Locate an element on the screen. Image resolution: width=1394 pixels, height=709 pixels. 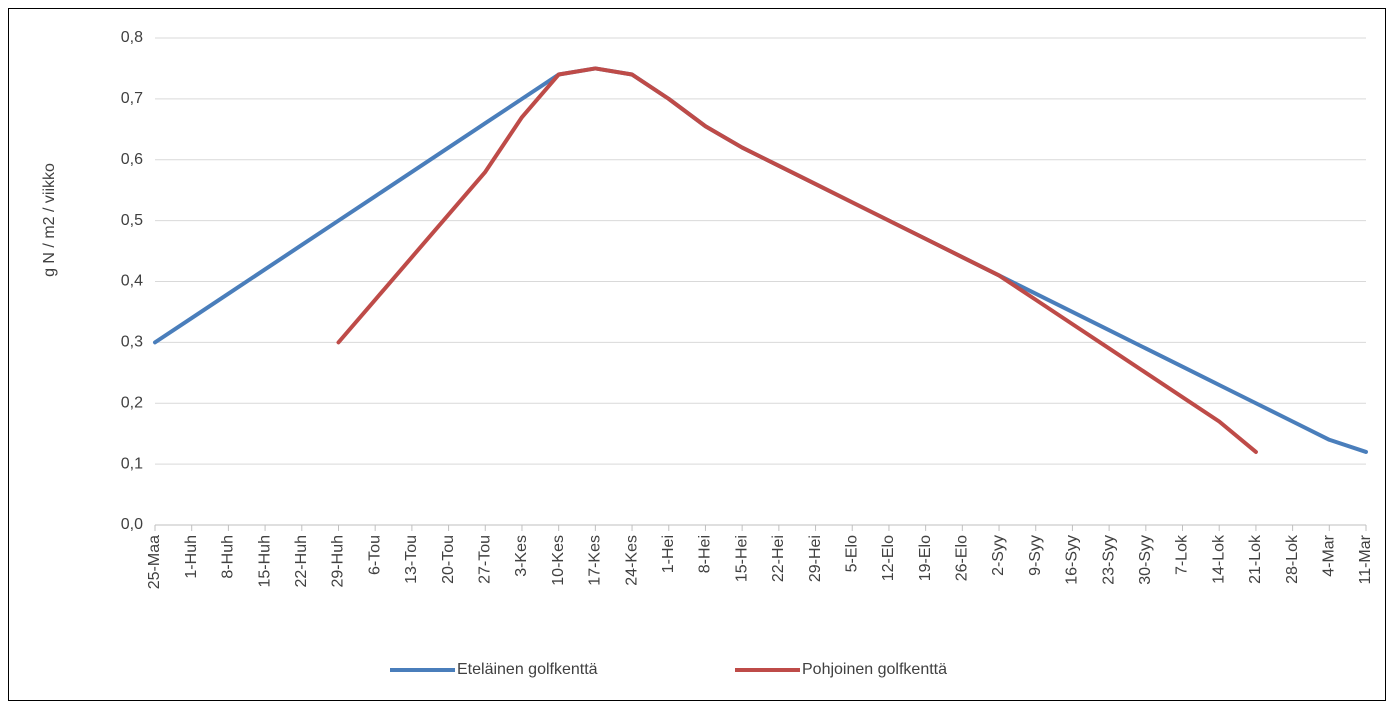
y-tick-label: 0,5 is located at coordinates (132, 220).